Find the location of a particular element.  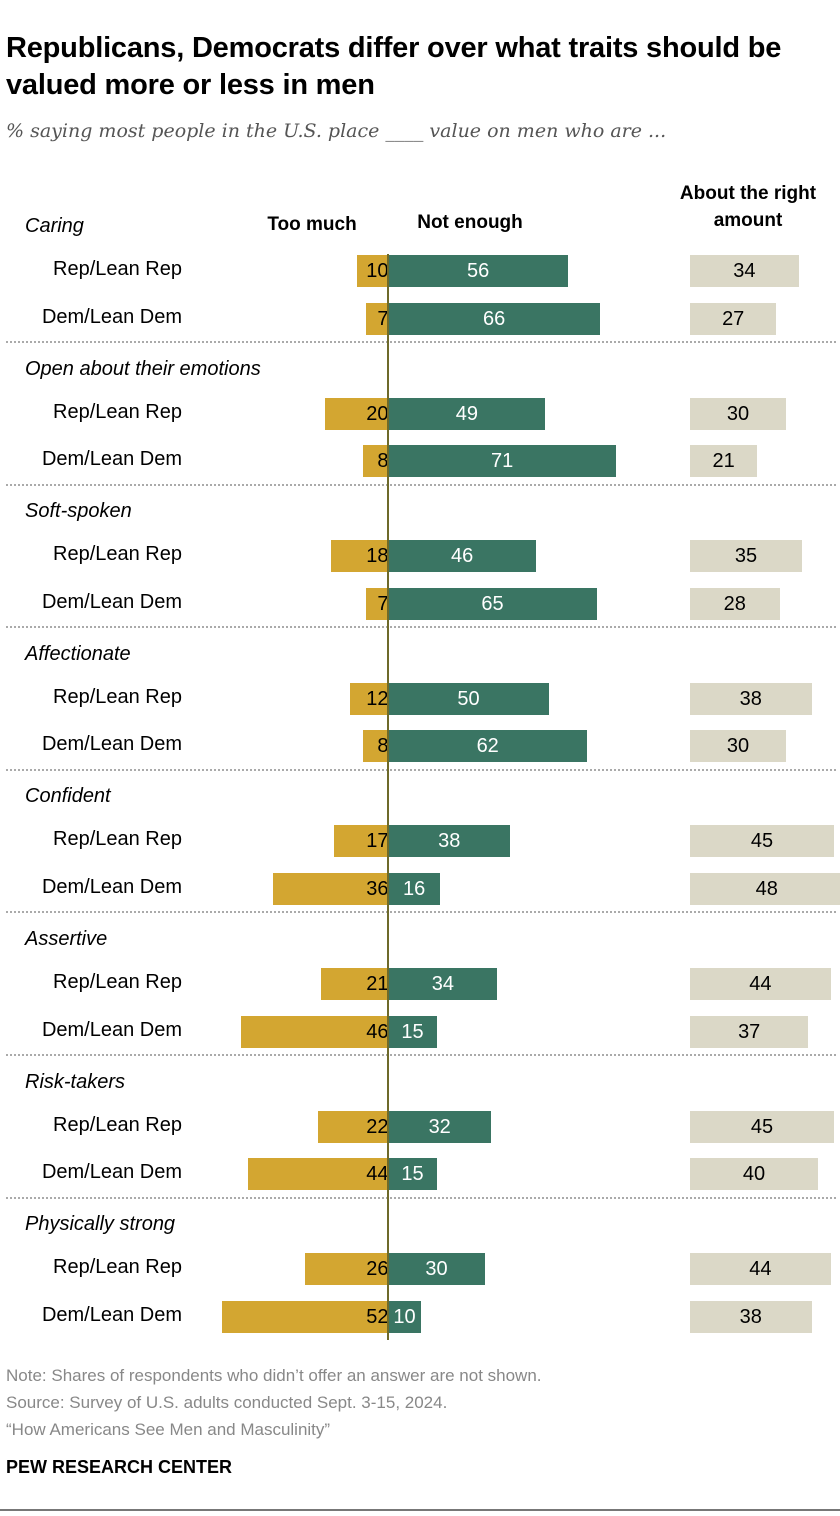

bar-too-much: 44 is located at coordinates (318, 1174).